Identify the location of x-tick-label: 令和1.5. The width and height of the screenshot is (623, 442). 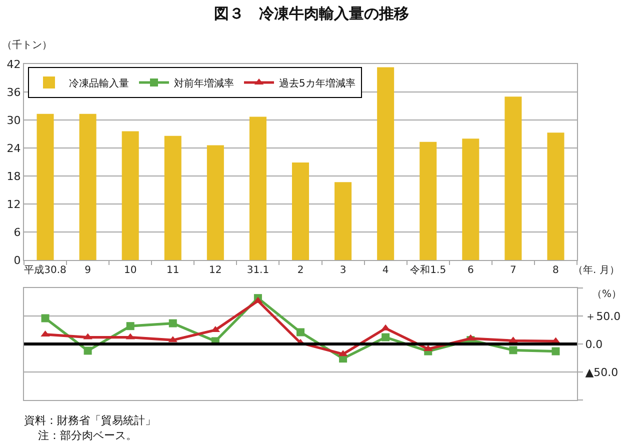
(428, 270).